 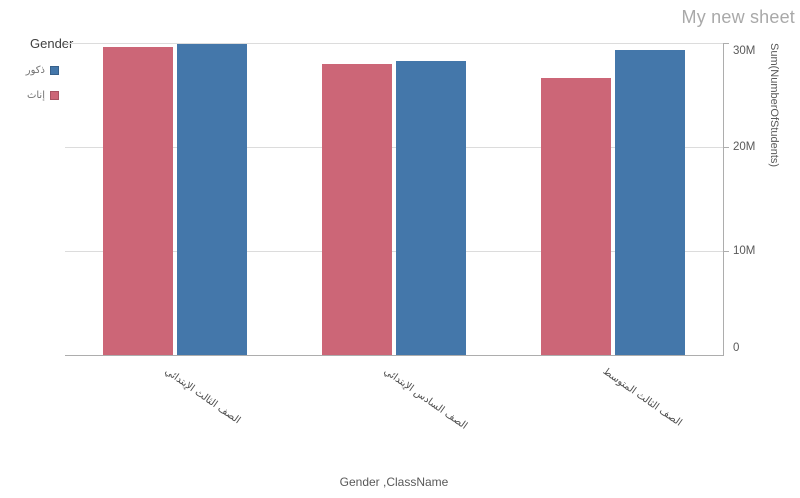 What do you see at coordinates (774, 105) in the screenshot?
I see `y-axis-title: Sum(NumberOfStudents)` at bounding box center [774, 105].